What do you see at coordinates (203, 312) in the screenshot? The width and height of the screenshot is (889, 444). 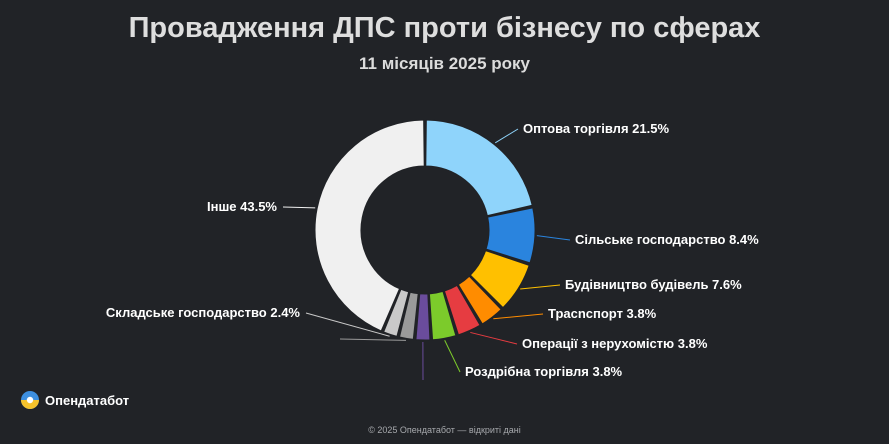 I see `slice-label-8: Складське господарство 2.4%` at bounding box center [203, 312].